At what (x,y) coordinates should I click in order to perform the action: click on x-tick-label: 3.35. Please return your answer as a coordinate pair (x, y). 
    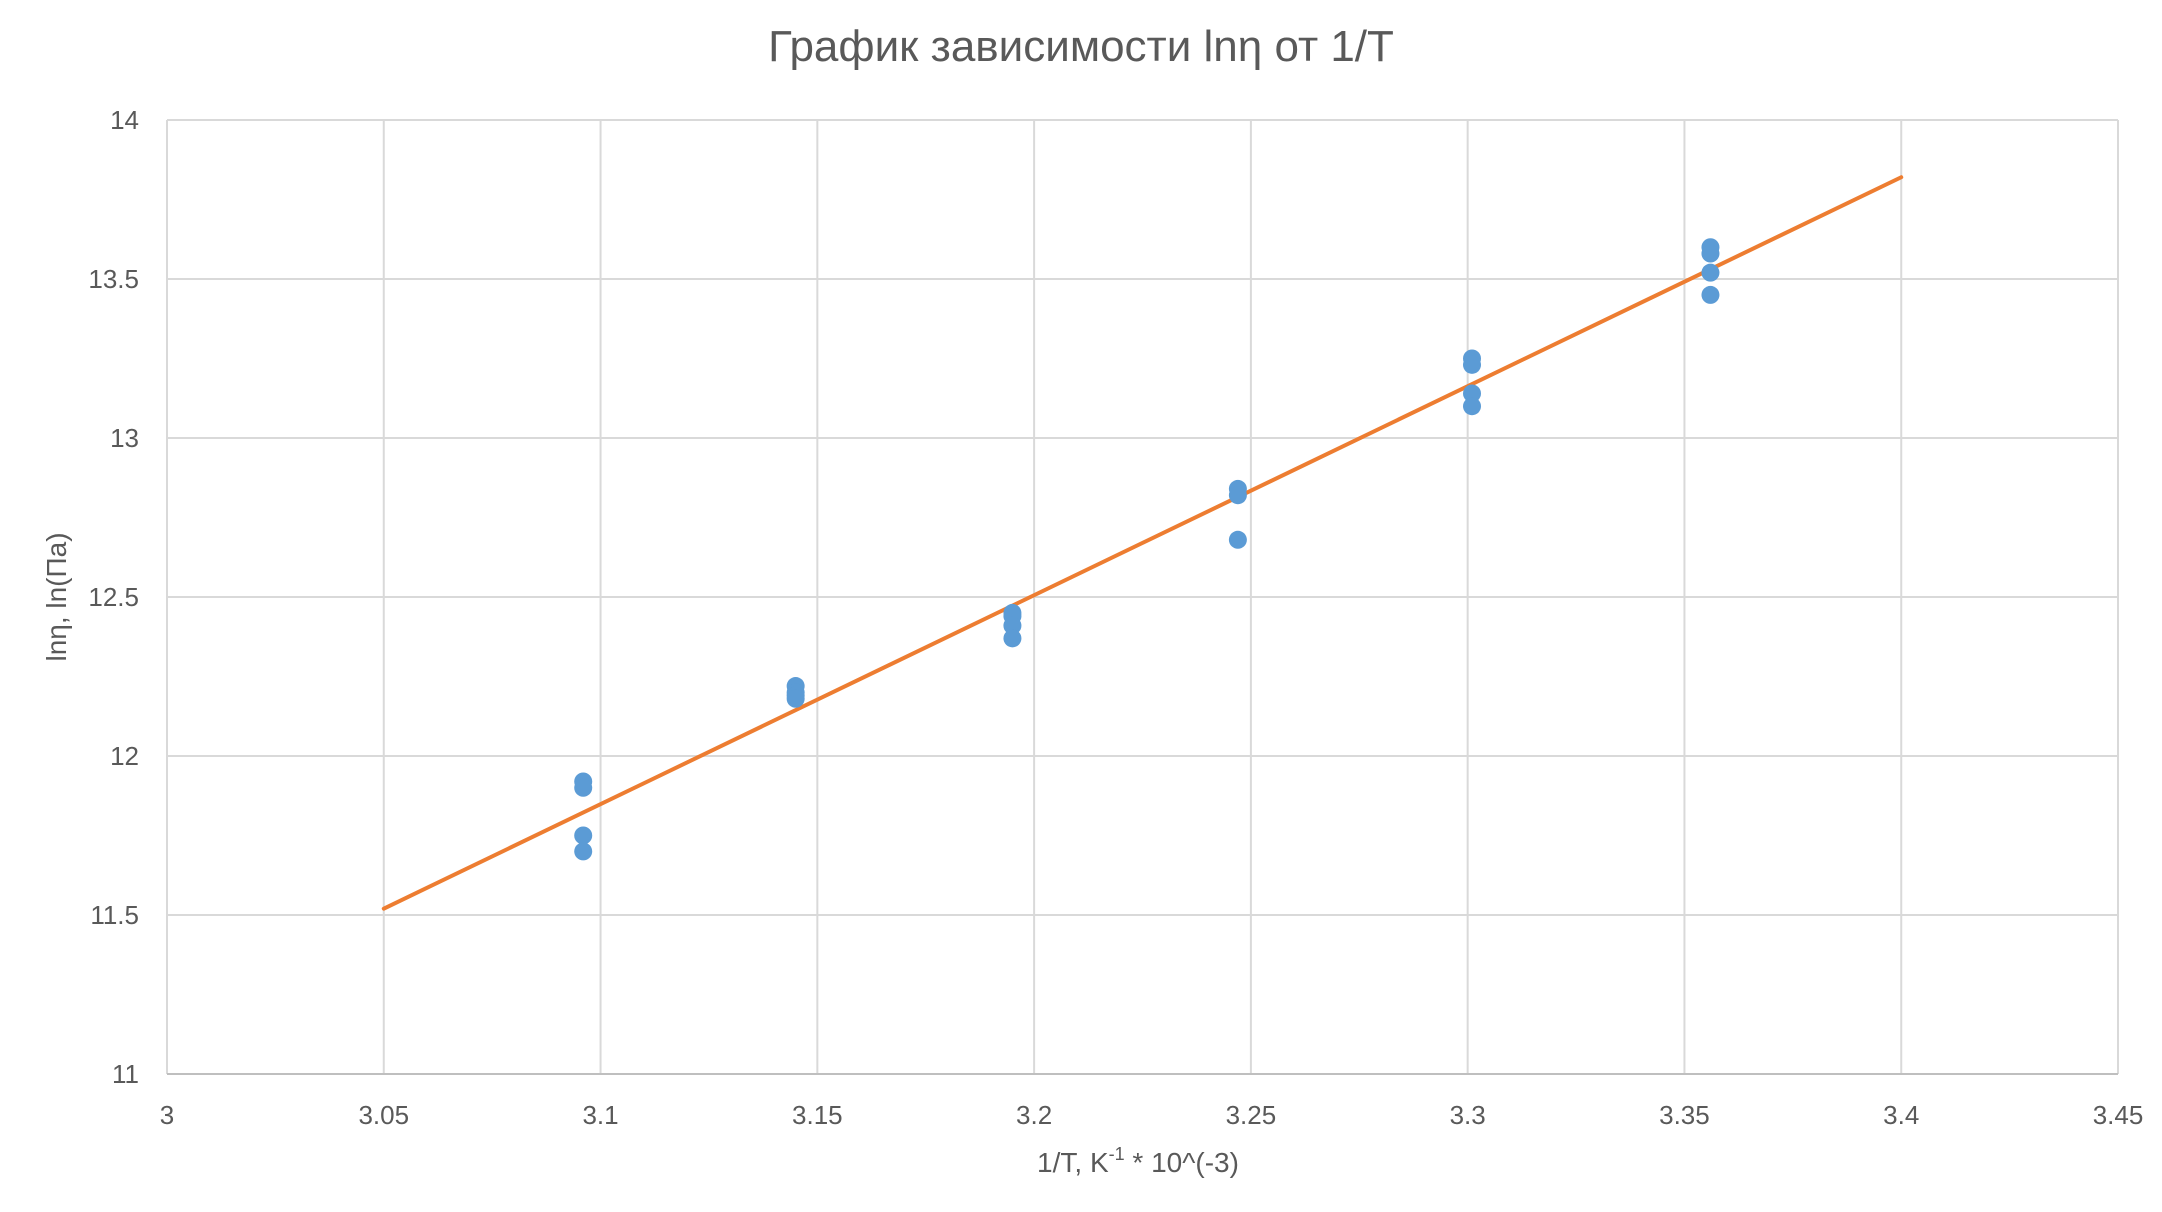
    Looking at the image, I should click on (1684, 1115).